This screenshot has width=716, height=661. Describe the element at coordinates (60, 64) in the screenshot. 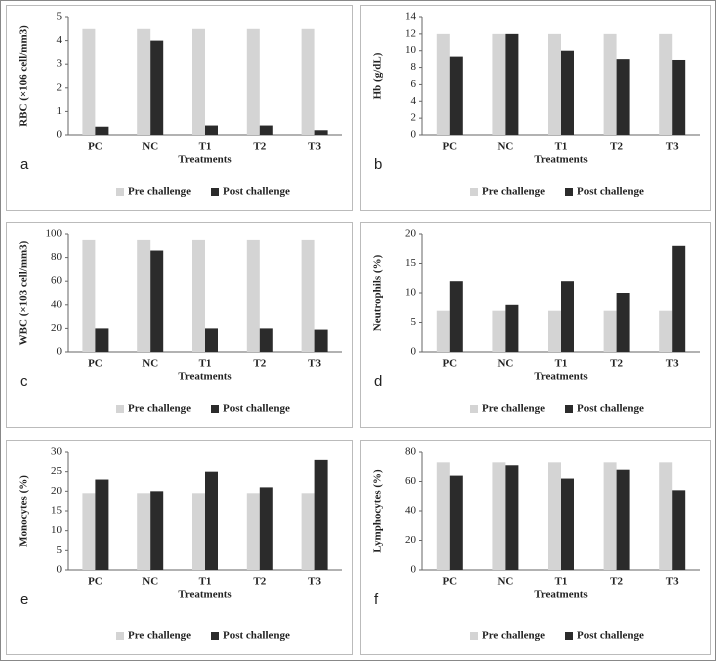

I see `y-tick-label: 3` at that location.